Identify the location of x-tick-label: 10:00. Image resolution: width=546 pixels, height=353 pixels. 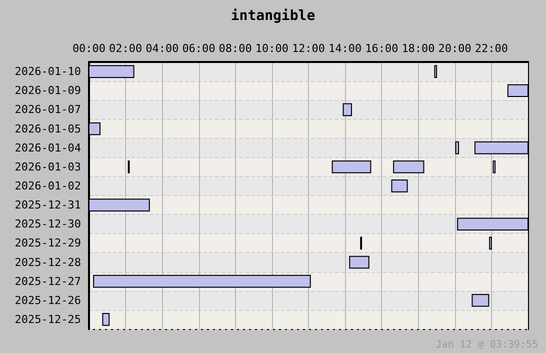
(271, 48).